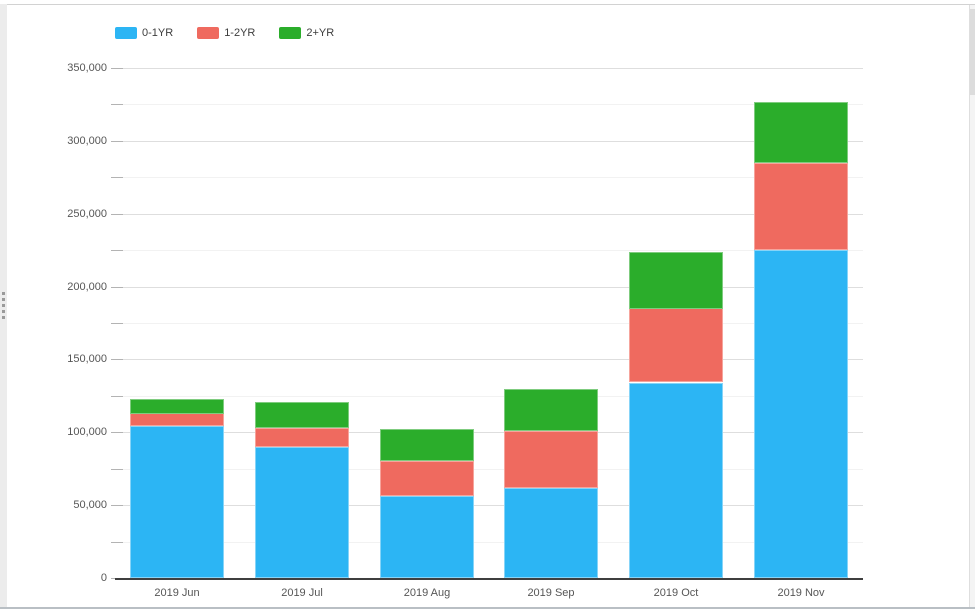 The width and height of the screenshot is (975, 613). Describe the element at coordinates (551, 593) in the screenshot. I see `x-axis-label: 2019 Sep` at that location.